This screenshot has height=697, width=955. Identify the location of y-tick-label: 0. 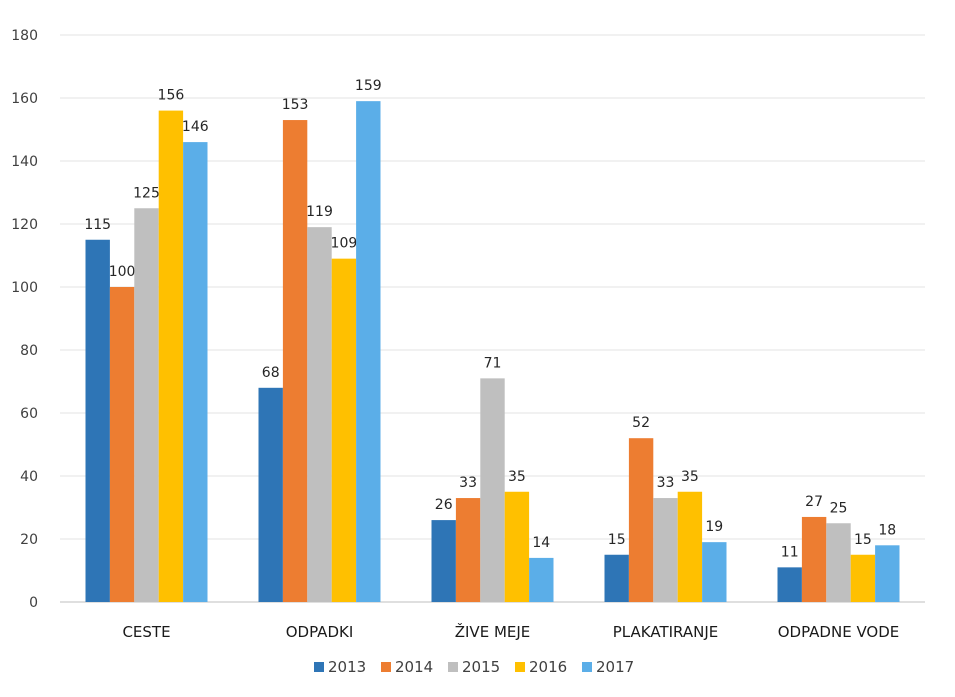
(33, 603).